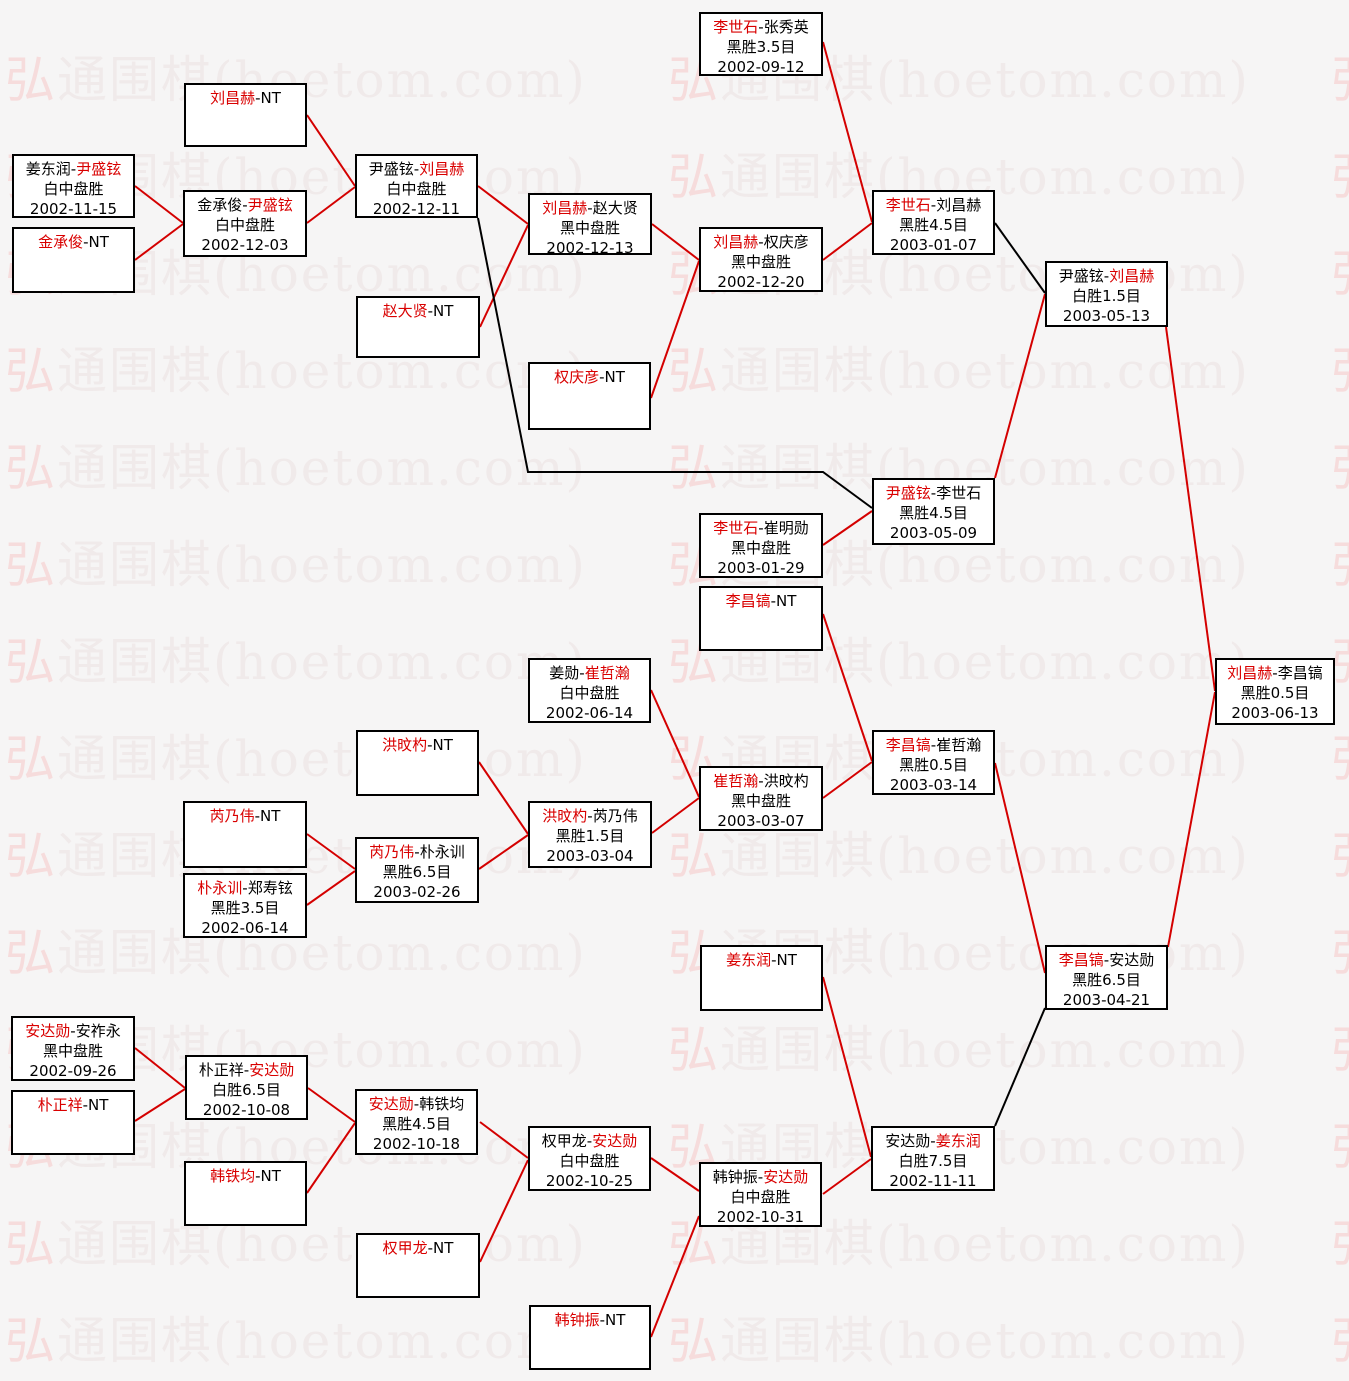  What do you see at coordinates (590, 816) in the screenshot?
I see `match-players: 洪旼杓-芮乃伟` at bounding box center [590, 816].